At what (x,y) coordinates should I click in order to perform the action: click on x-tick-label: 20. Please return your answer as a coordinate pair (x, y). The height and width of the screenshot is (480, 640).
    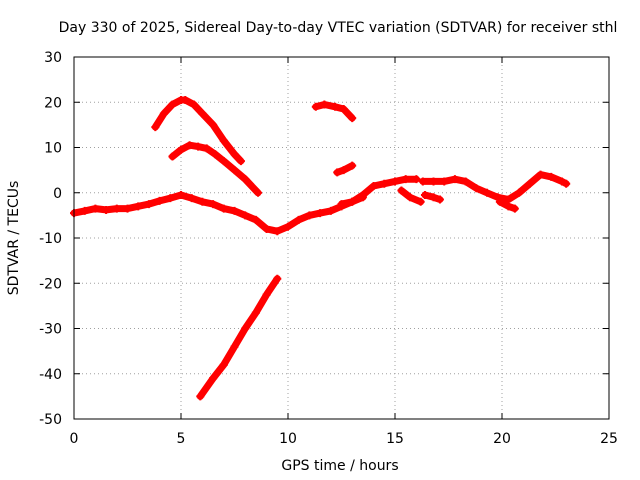
    Looking at the image, I should click on (502, 439).